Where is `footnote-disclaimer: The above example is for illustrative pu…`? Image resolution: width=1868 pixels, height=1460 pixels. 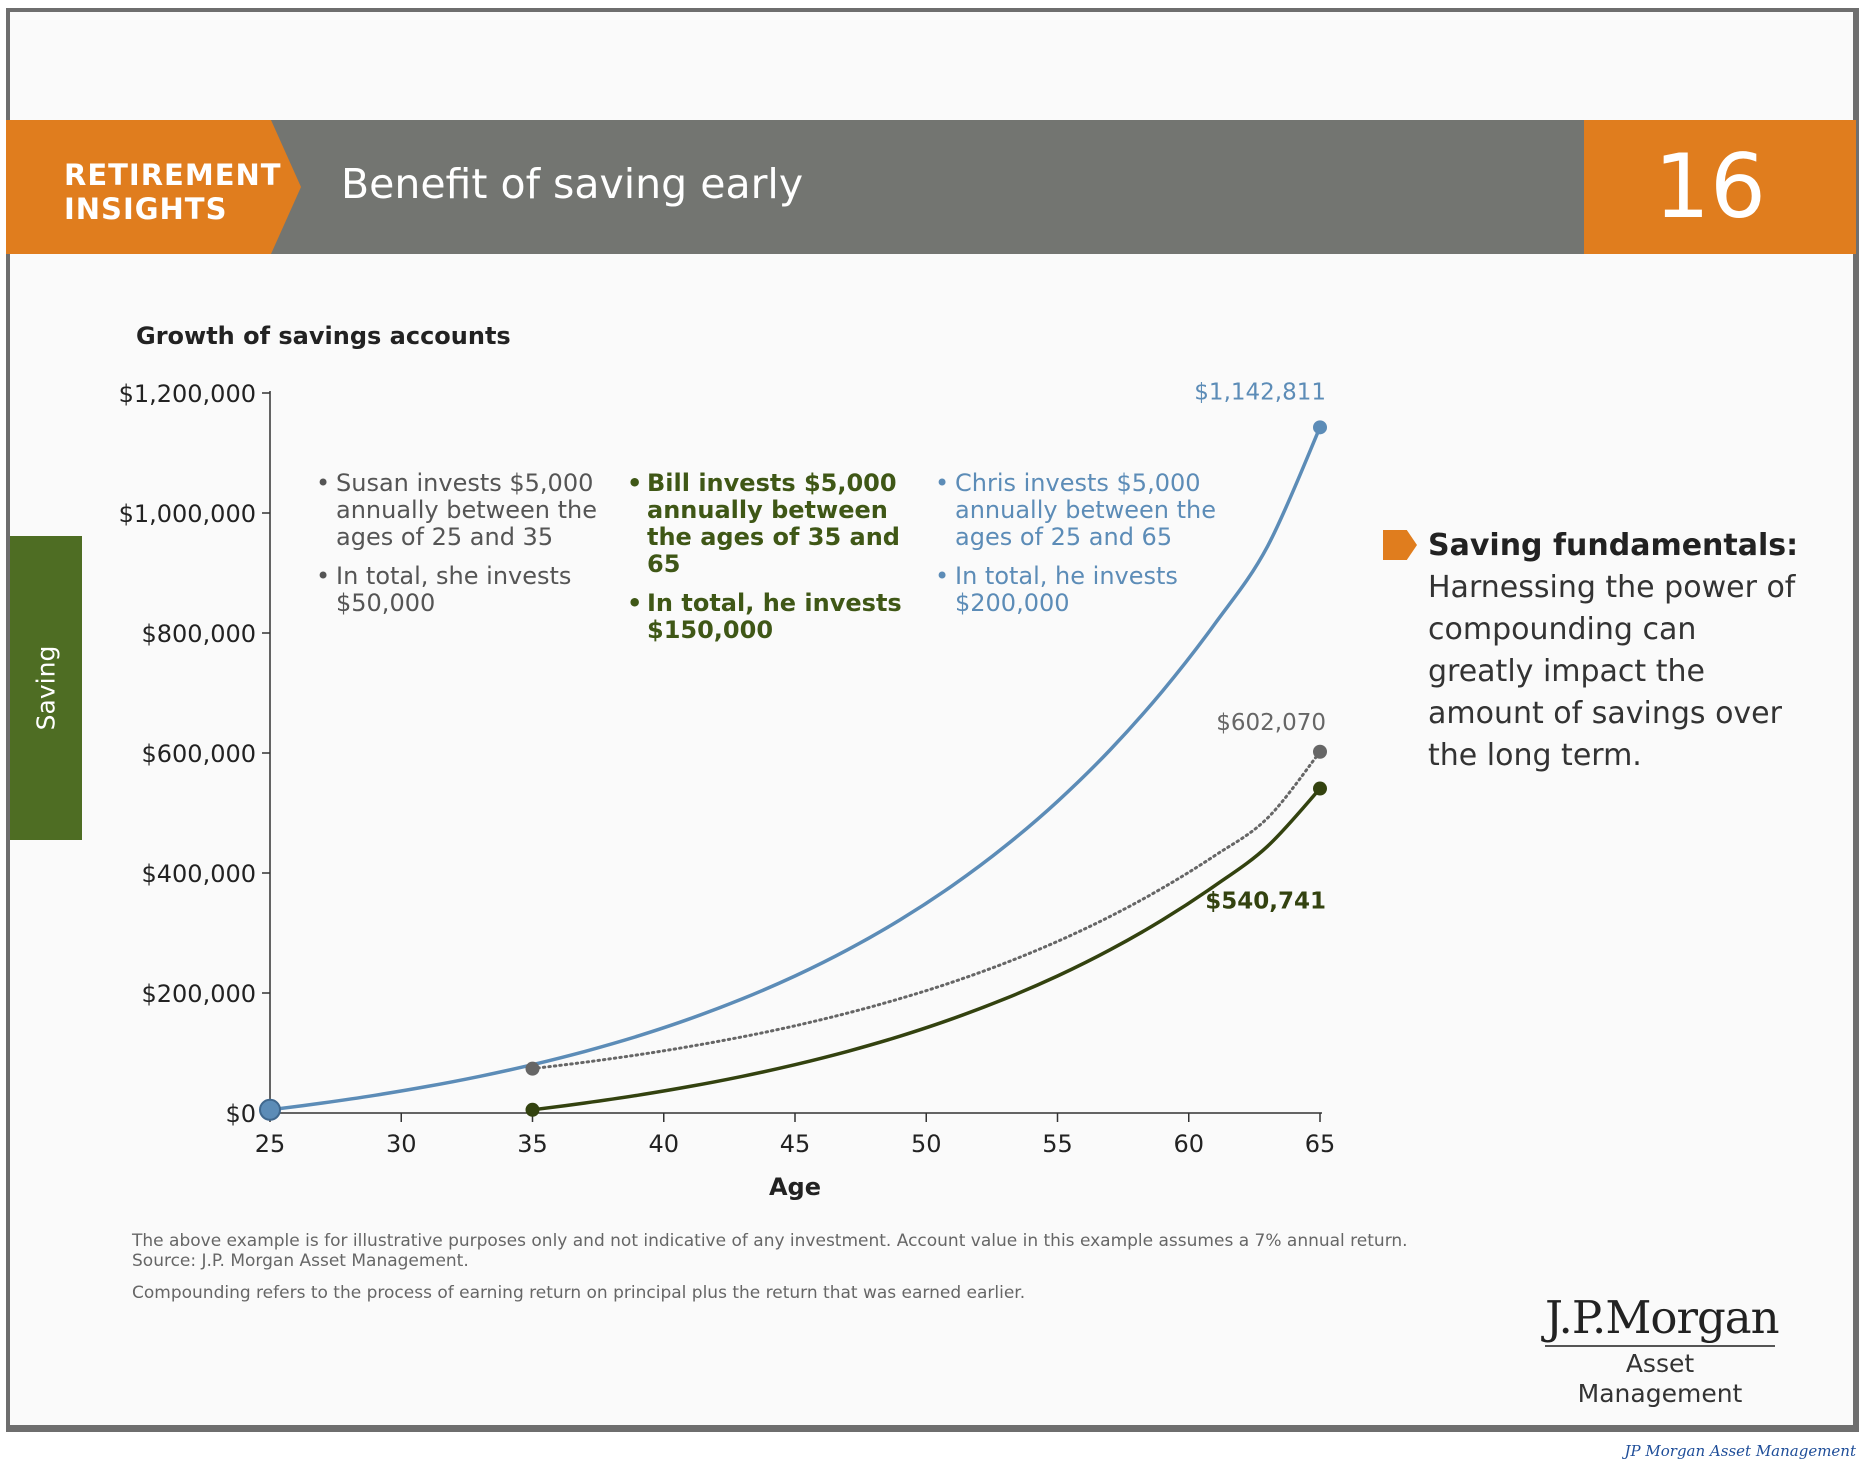 footnote-disclaimer: The above example is for illustrative pu… is located at coordinates (770, 1241).